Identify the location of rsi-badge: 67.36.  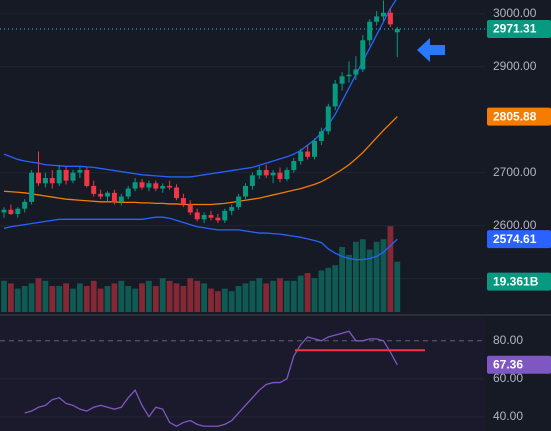
(508, 364).